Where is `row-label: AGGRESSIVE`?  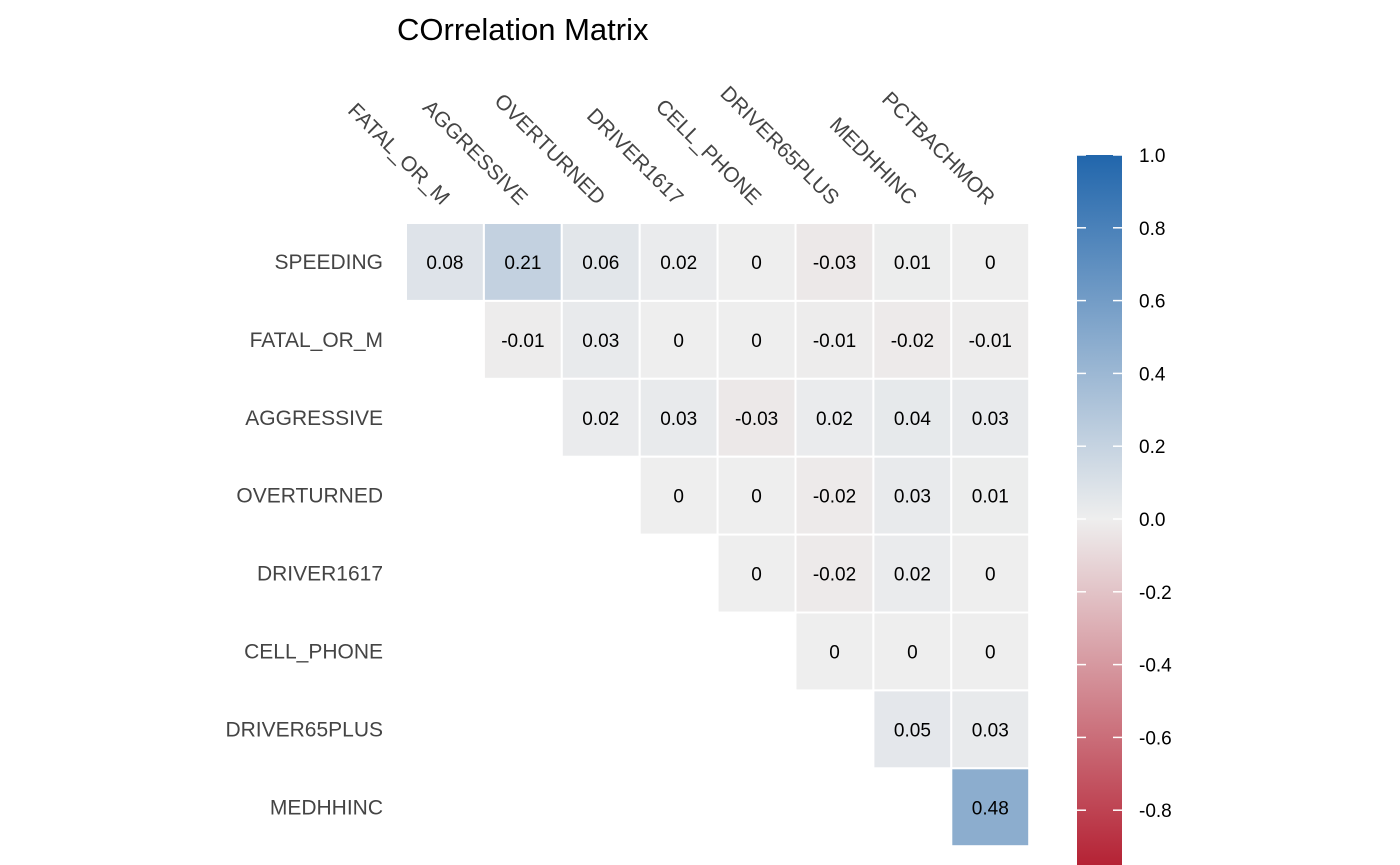 row-label: AGGRESSIVE is located at coordinates (314, 418).